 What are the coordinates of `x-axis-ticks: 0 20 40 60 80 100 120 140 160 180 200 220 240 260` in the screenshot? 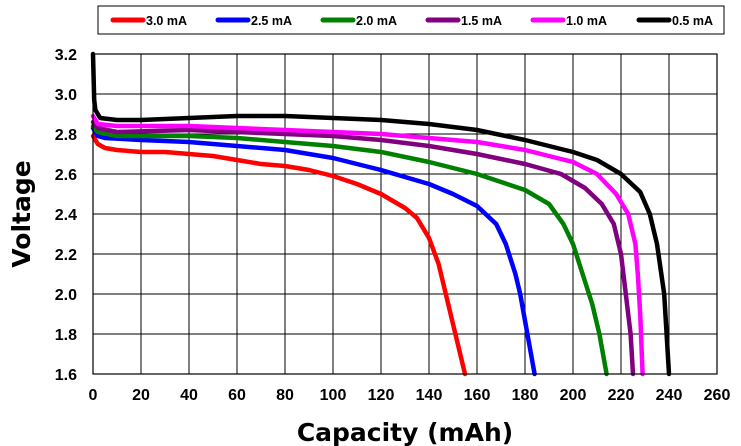 It's located at (410, 395).